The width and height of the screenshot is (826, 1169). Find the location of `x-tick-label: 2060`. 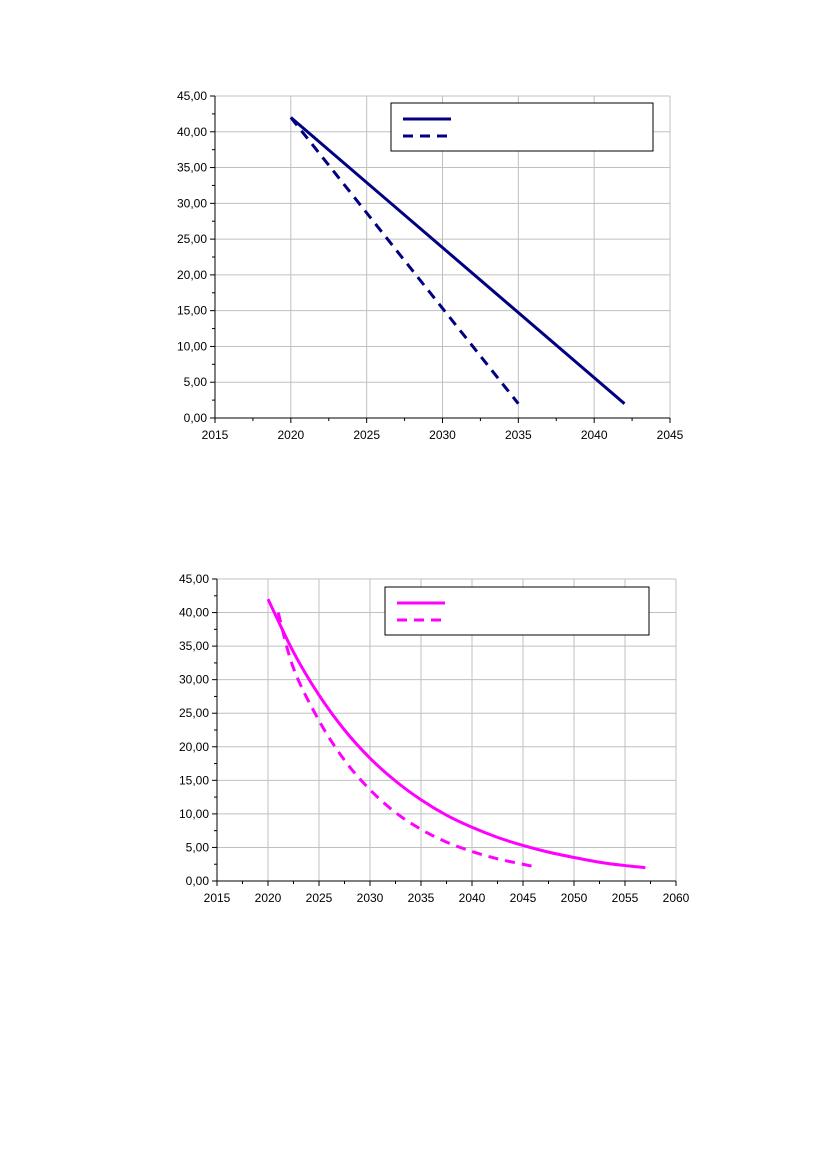

x-tick-label: 2060 is located at coordinates (676, 898).